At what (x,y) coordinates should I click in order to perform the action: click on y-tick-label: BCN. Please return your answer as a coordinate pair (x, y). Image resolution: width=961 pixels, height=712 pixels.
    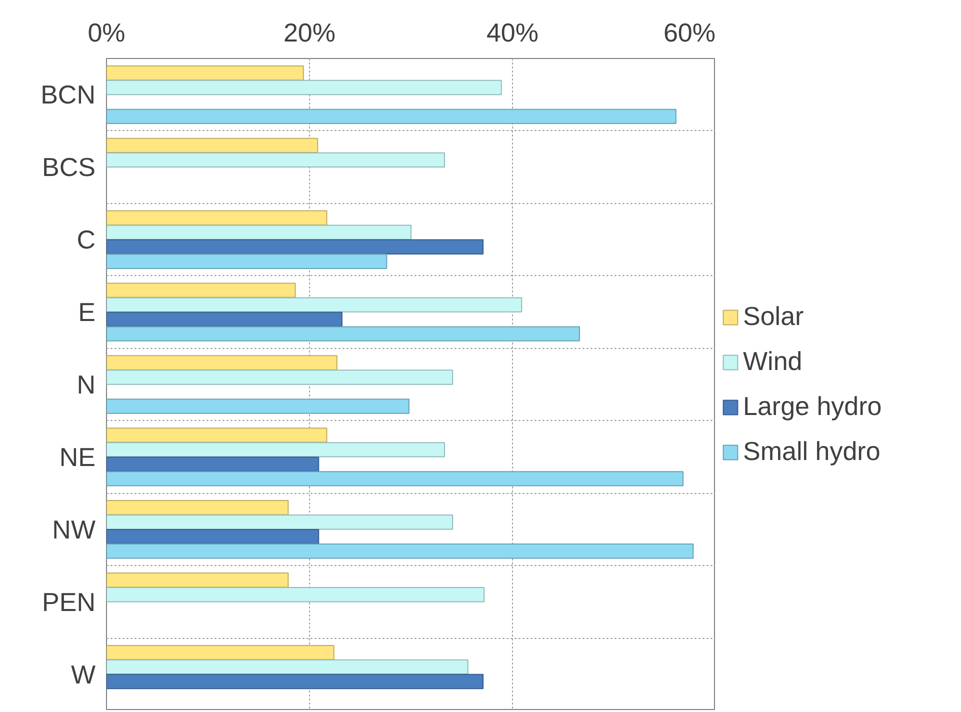
    Looking at the image, I should click on (68, 95).